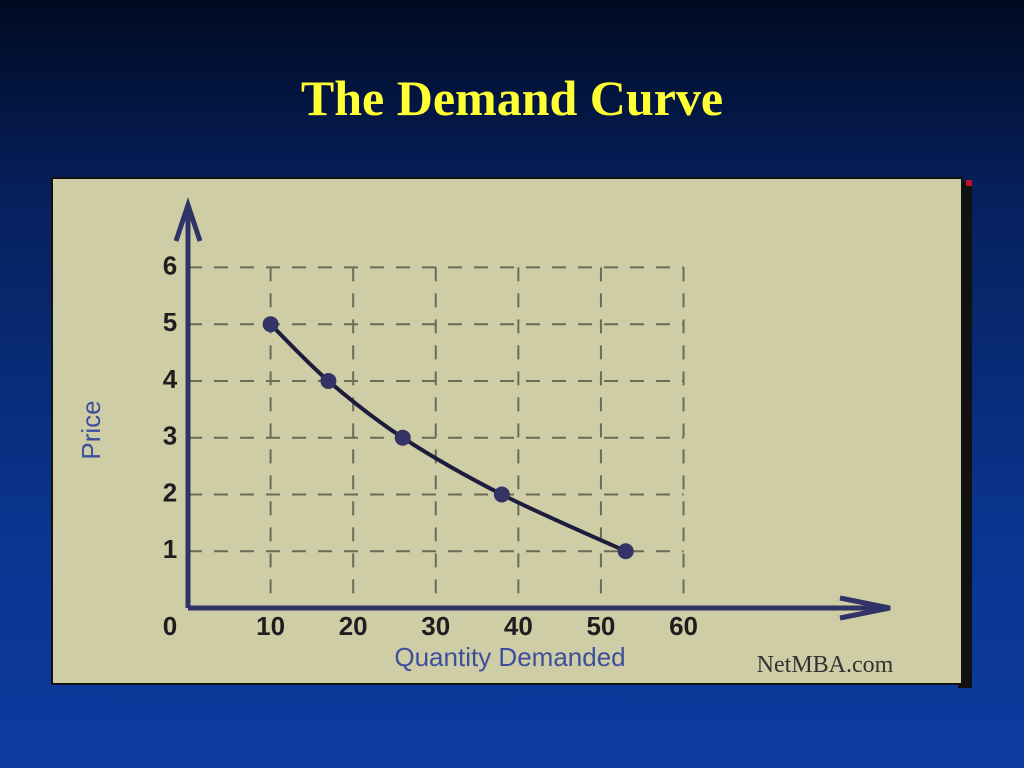 The width and height of the screenshot is (1024, 768). Describe the element at coordinates (170, 549) in the screenshot. I see `y-tick-label: 1` at that location.